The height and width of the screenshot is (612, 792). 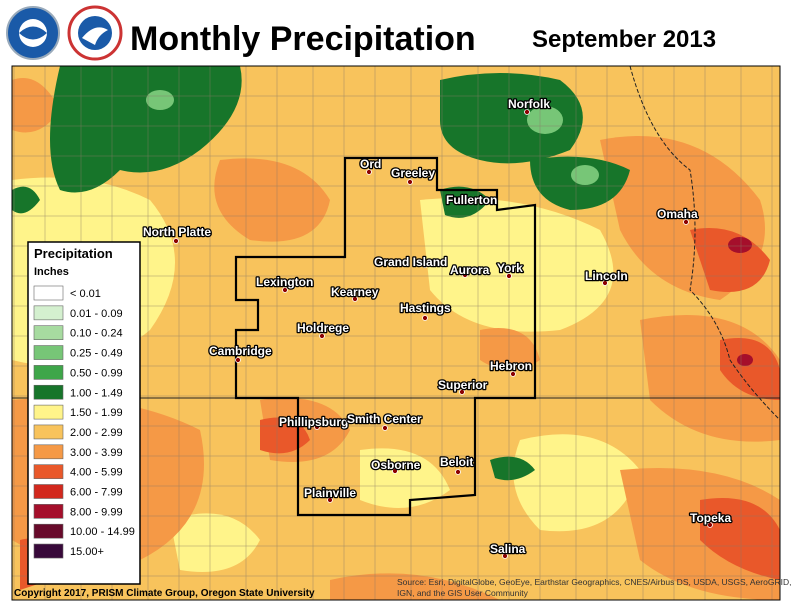 I want to click on legend-label: < 0.01, so click(x=85, y=294).